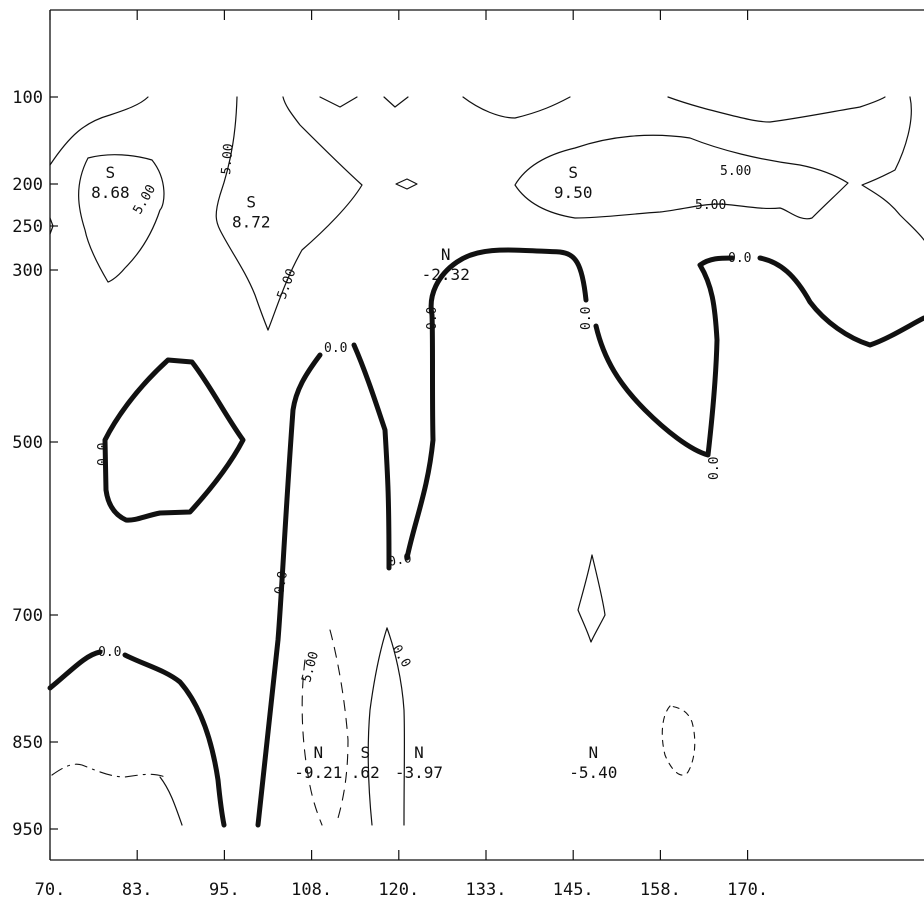 The height and width of the screenshot is (908, 924). I want to click on contour-5-lens, so click(396, 726).